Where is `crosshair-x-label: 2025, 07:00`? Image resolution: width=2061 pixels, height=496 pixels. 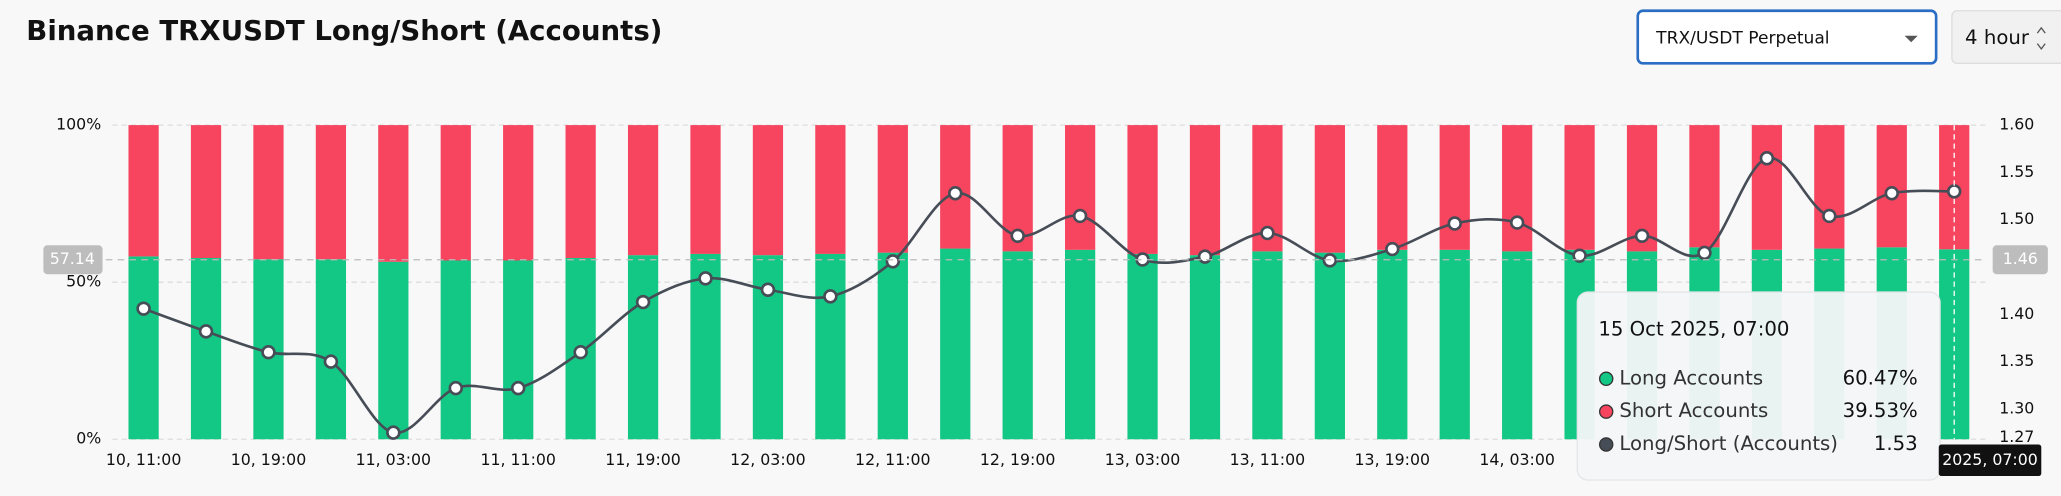
crosshair-x-label: 2025, 07:00 is located at coordinates (1990, 459).